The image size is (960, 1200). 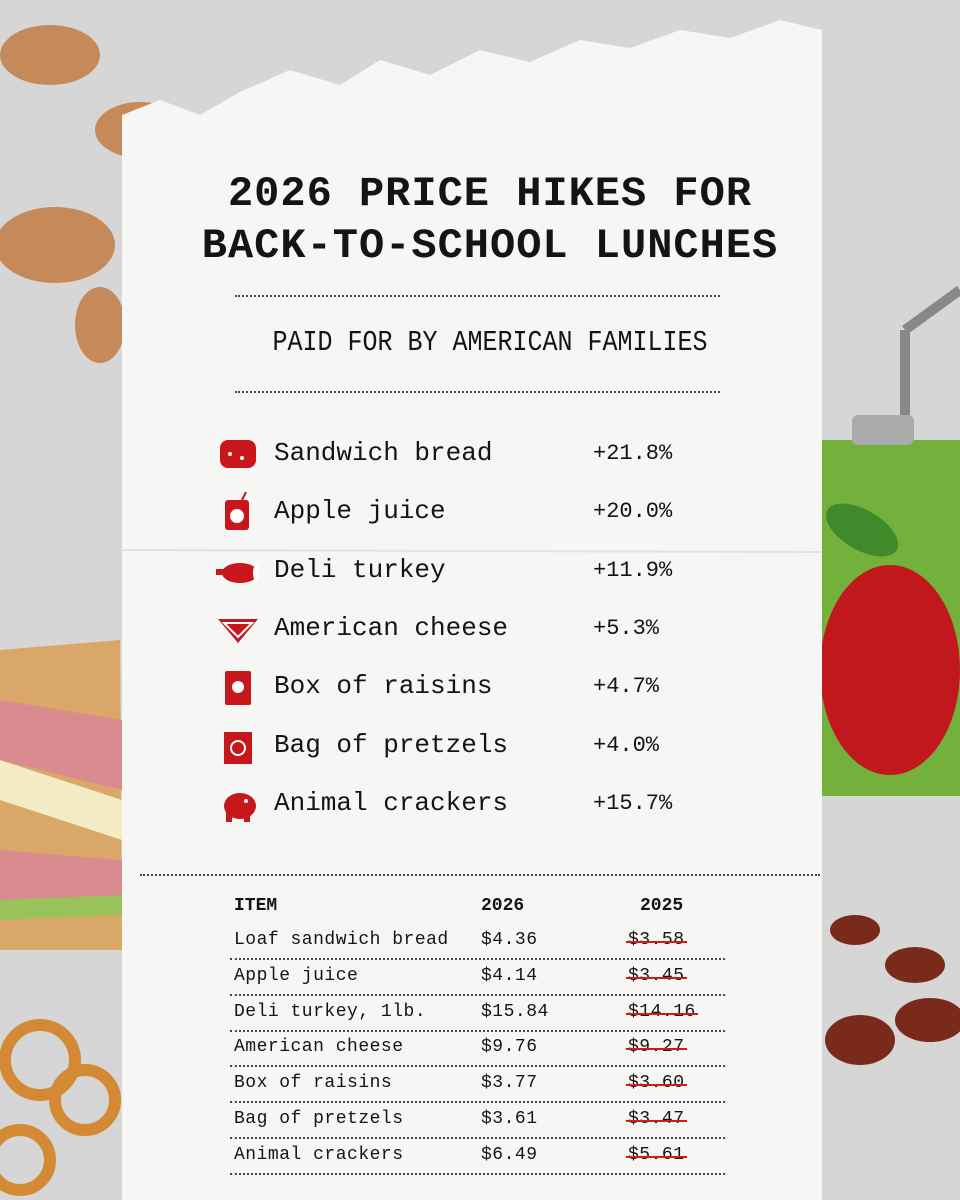 I want to click on price-2026: $9.76, so click(x=509, y=1047).